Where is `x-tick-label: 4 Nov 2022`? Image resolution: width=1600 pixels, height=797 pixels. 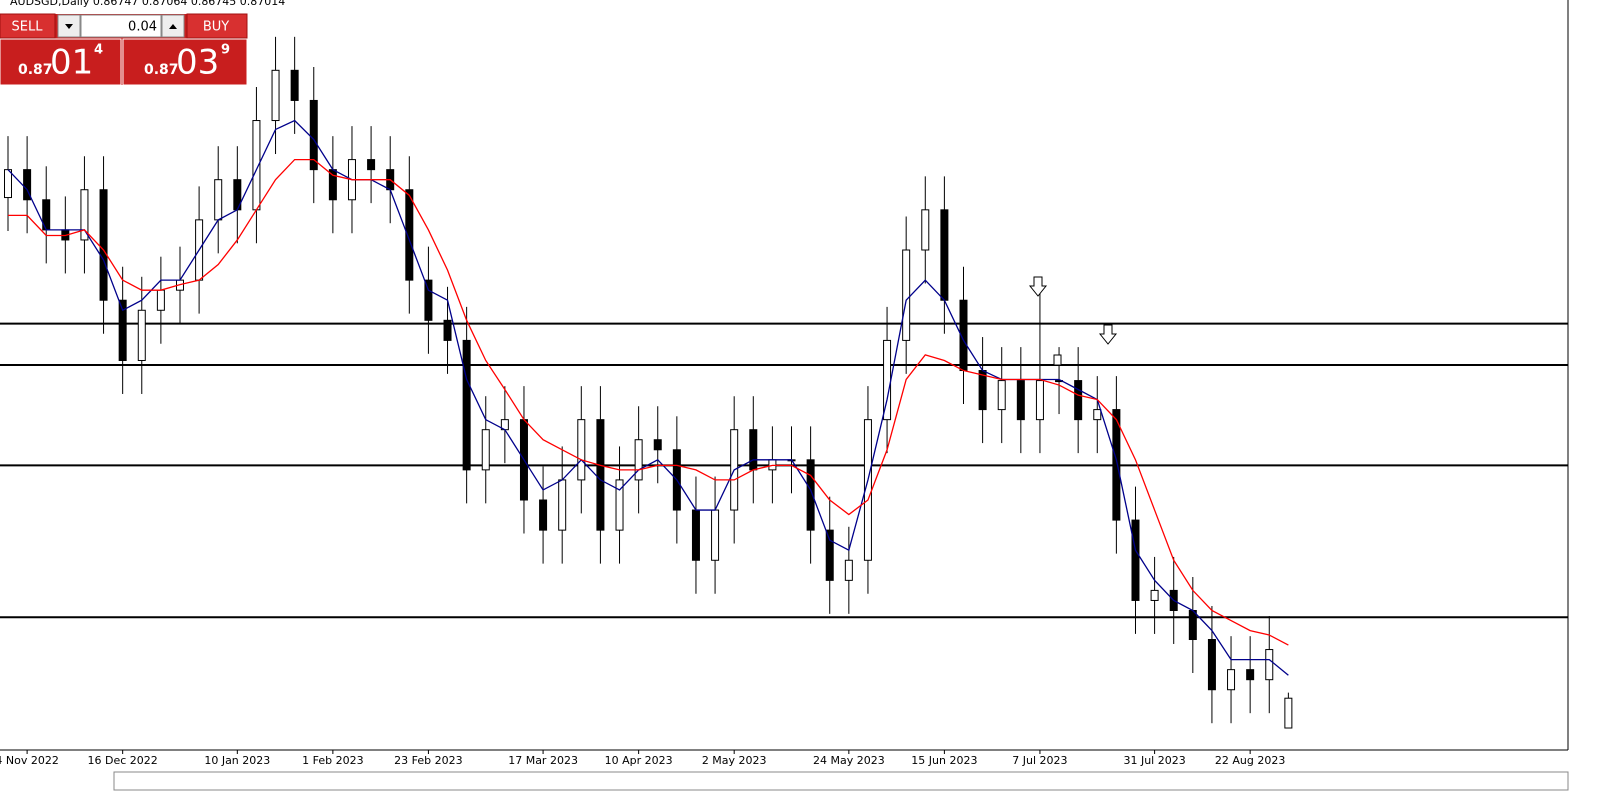 x-tick-label: 4 Nov 2022 is located at coordinates (29, 760).